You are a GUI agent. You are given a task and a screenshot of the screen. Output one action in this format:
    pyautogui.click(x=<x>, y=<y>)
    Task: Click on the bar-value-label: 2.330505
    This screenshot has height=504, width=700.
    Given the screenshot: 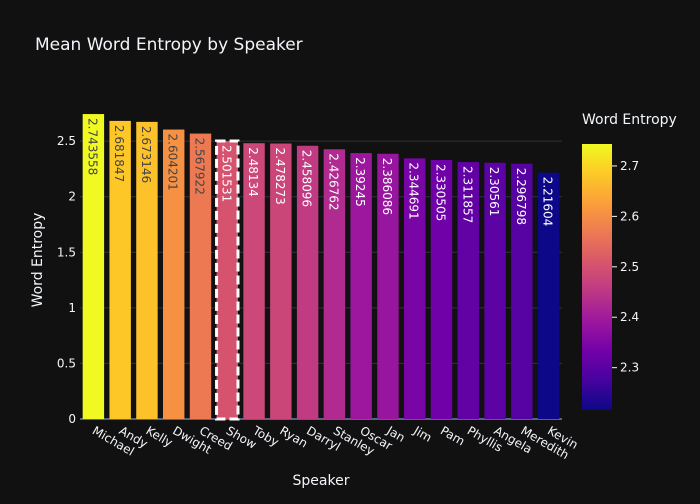 What is the action you would take?
    pyautogui.click(x=441, y=192)
    